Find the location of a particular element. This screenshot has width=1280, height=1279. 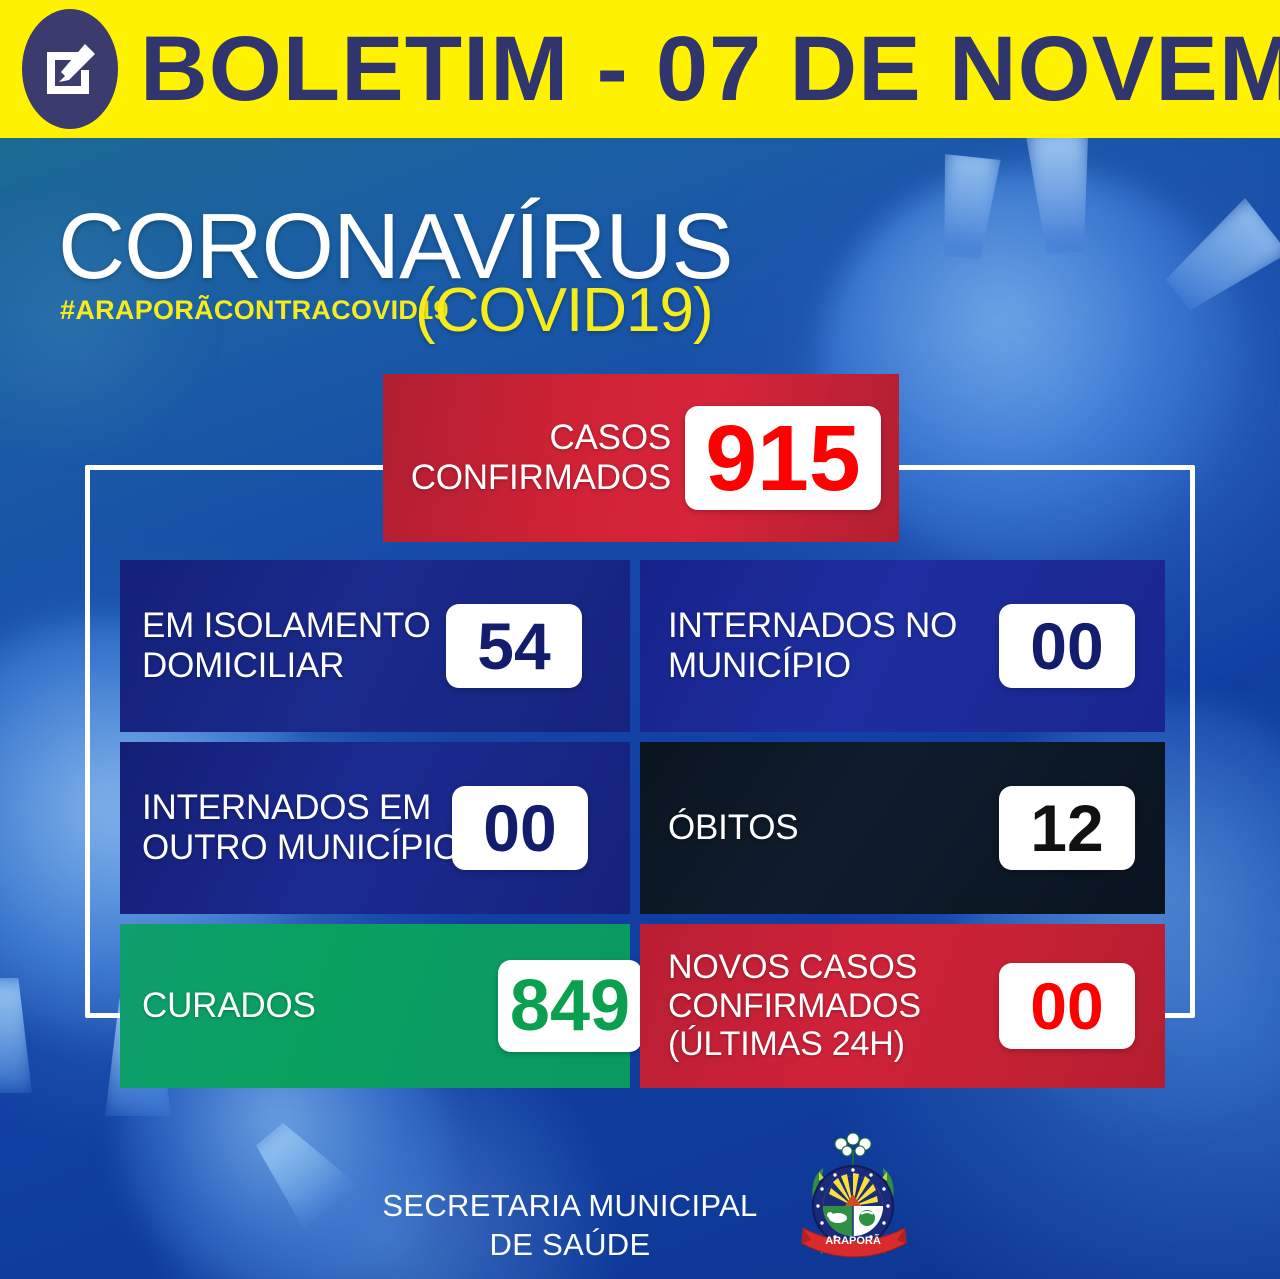

virus-particle-top-left is located at coordinates (100, 323).